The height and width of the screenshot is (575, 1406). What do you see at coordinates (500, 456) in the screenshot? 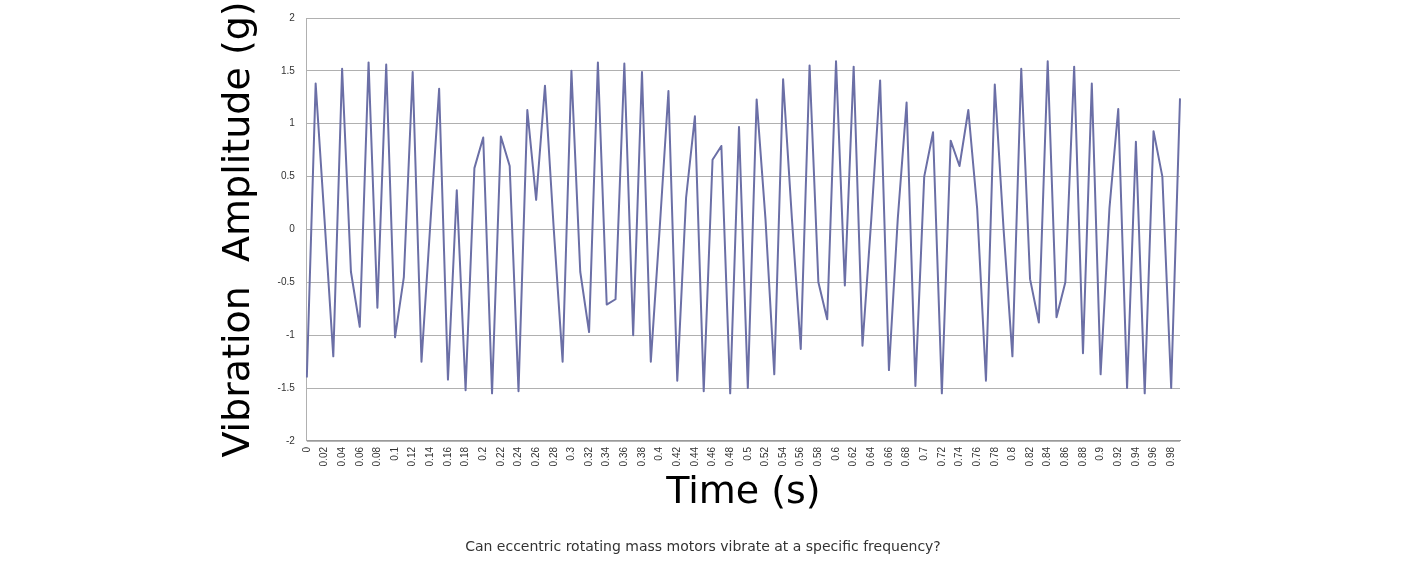
I see `x-tick-label: 0.22` at bounding box center [500, 456].